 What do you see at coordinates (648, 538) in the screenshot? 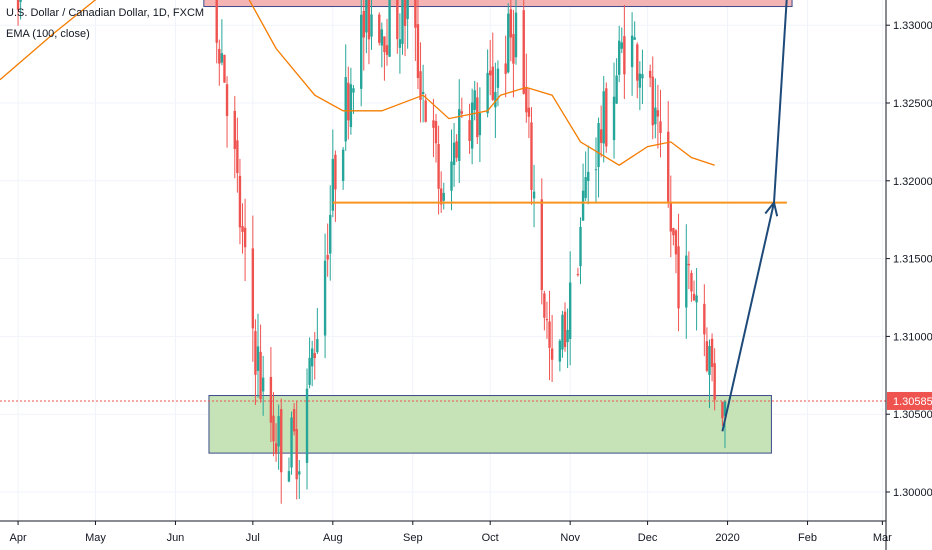
I see `x-tick-label: Dec` at bounding box center [648, 538].